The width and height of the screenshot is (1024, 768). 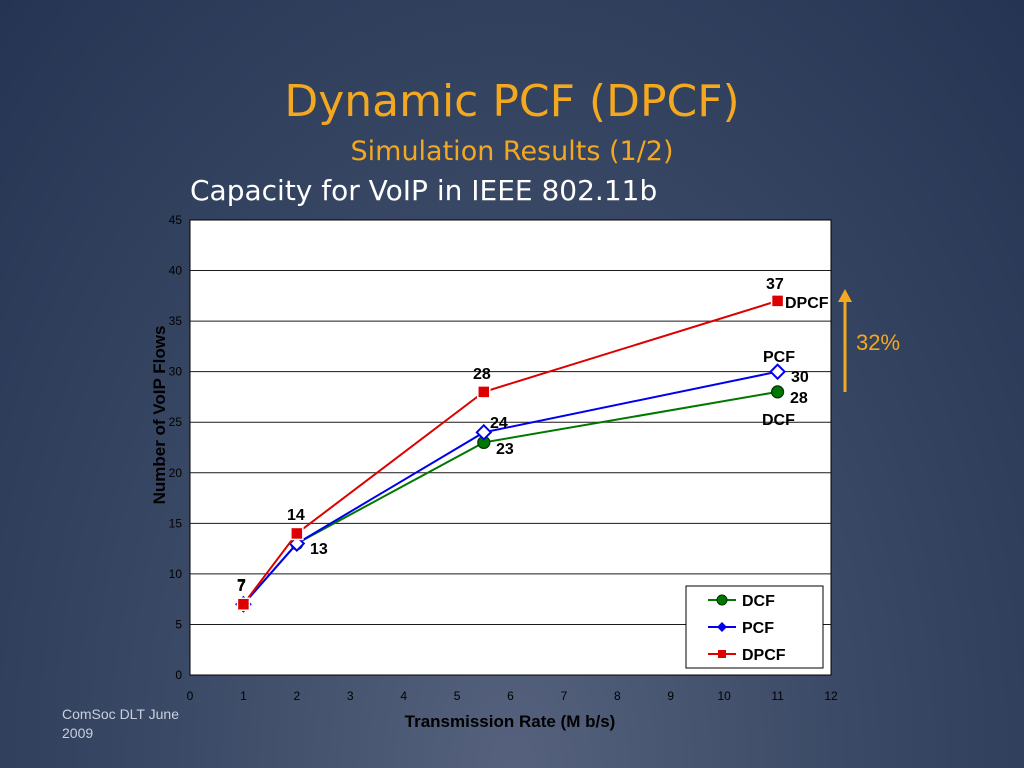 What do you see at coordinates (741, 628) in the screenshot?
I see `legend-item-pcf: PCF` at bounding box center [741, 628].